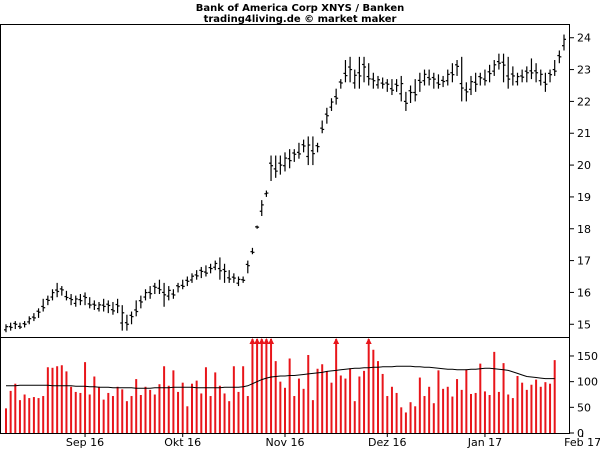  I want to click on price-tick-label: 18, so click(584, 229).